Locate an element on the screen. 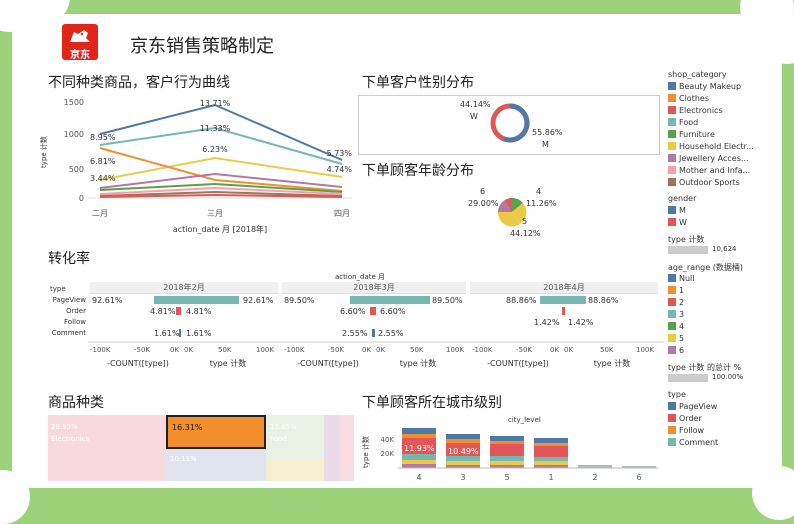  bar-label: 10.49% is located at coordinates (463, 451).